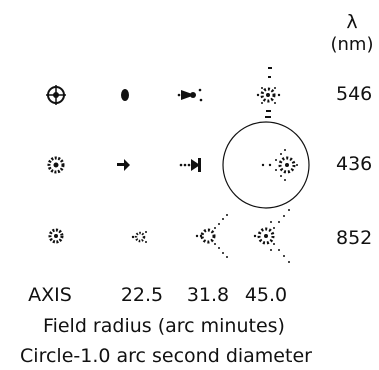 Image resolution: width=379 pixels, height=370 pixels. What do you see at coordinates (50, 295) in the screenshot?
I see `column-label-axis: AXIS` at bounding box center [50, 295].